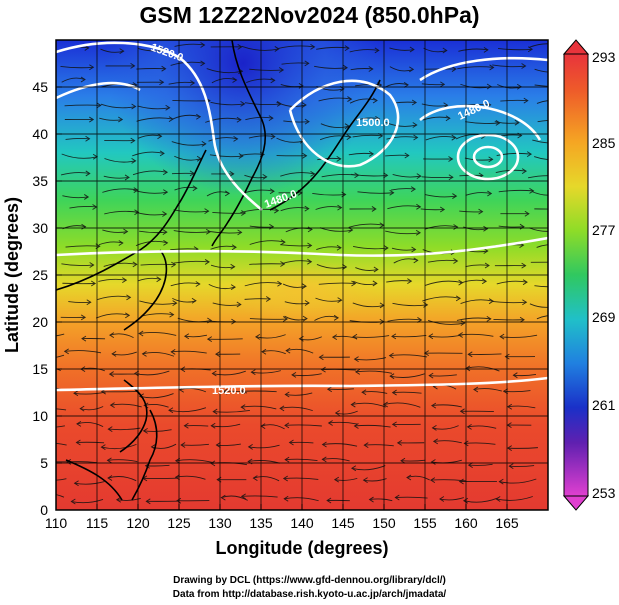 This screenshot has height=605, width=619. Describe the element at coordinates (301, 548) in the screenshot. I see `x-axis-title: Longitude (degrees)` at that location.